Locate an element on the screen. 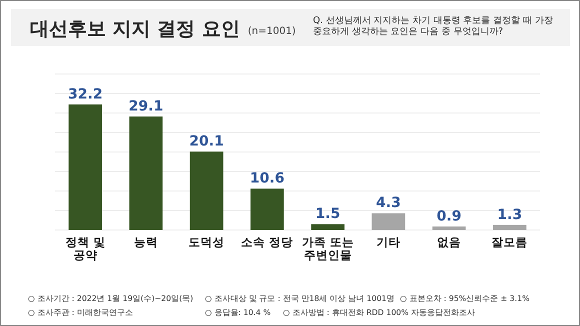  data-label: 20.1 is located at coordinates (206, 142).